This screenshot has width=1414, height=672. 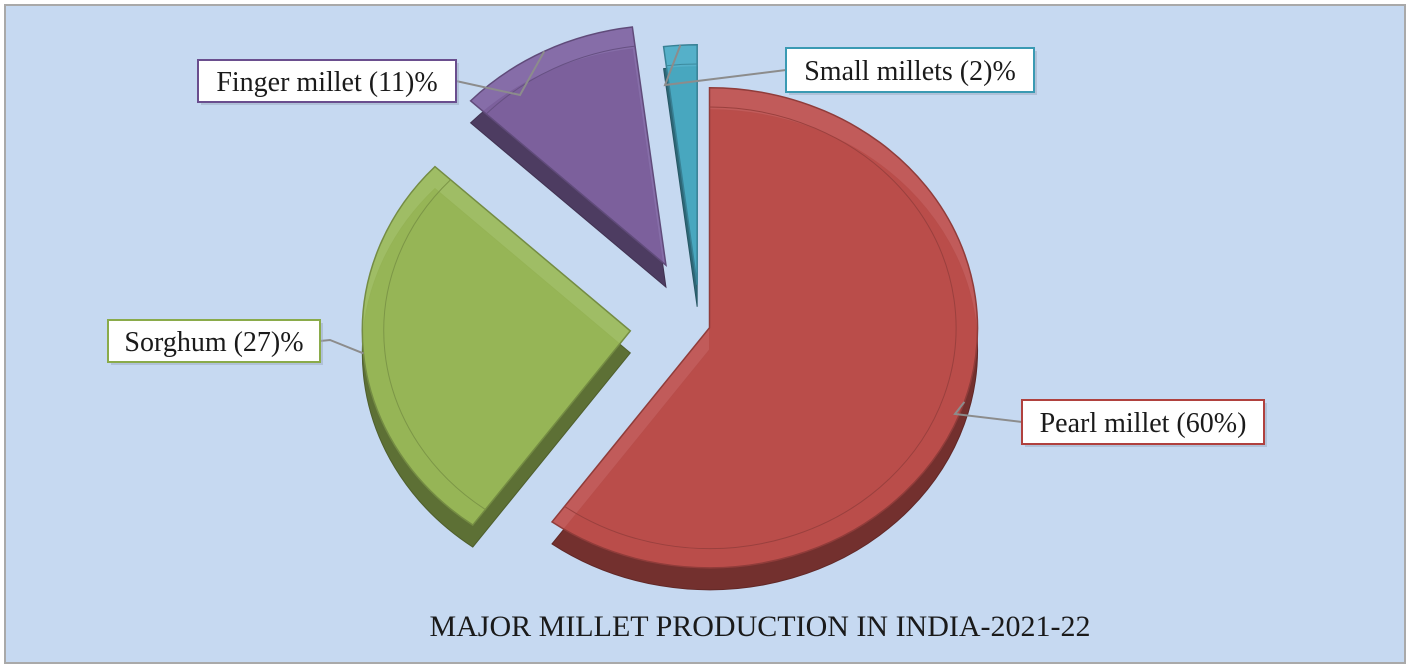 I want to click on callout-sorghum: Sorghum (27)%, so click(x=215, y=342).